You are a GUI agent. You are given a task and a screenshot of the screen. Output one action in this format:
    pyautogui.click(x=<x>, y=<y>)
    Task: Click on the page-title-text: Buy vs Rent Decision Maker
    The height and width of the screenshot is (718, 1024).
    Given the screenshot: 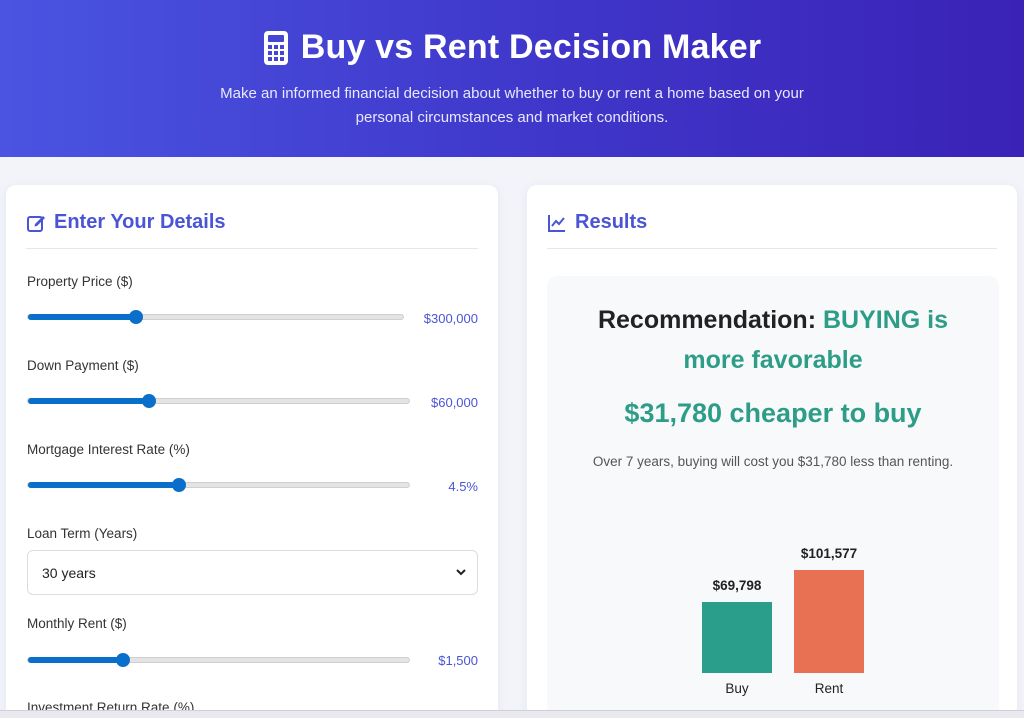 What is the action you would take?
    pyautogui.click(x=531, y=47)
    